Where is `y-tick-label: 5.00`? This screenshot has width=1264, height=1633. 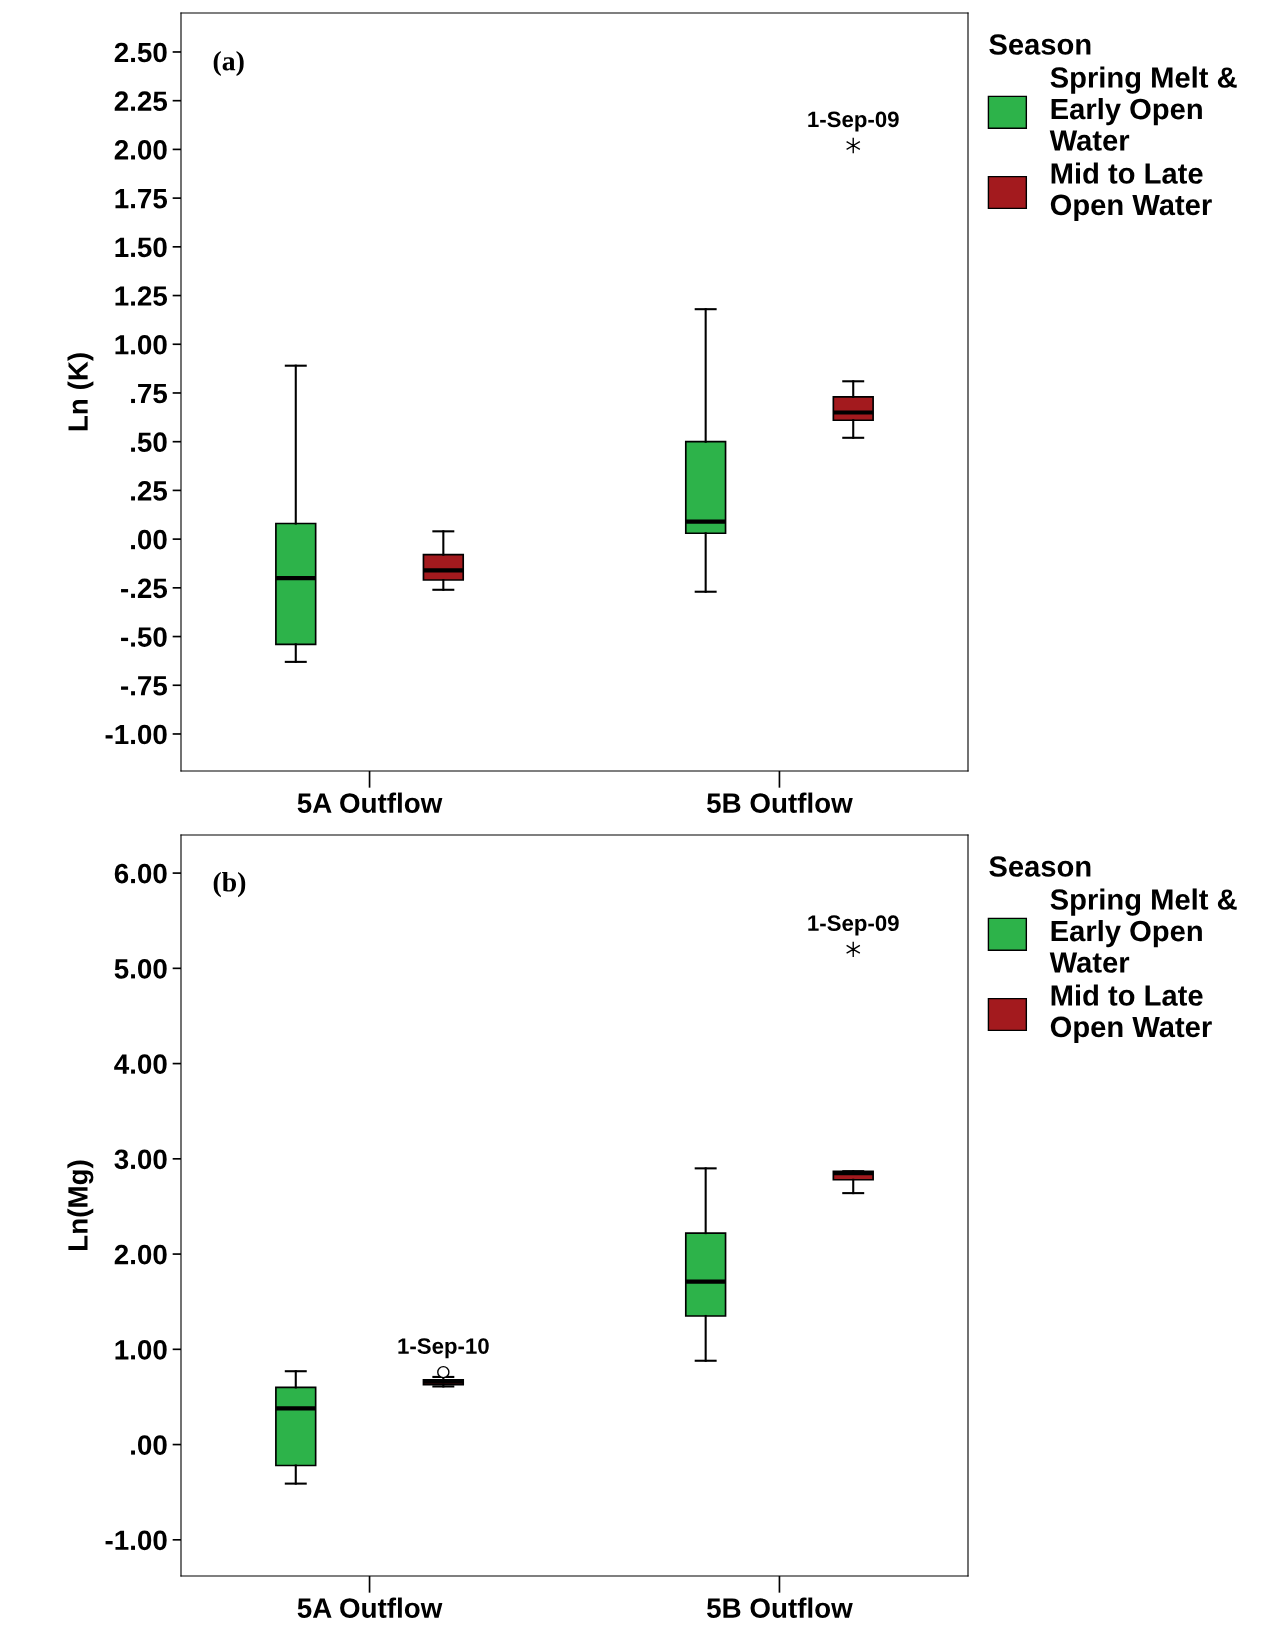 y-tick-label: 5.00 is located at coordinates (140, 969).